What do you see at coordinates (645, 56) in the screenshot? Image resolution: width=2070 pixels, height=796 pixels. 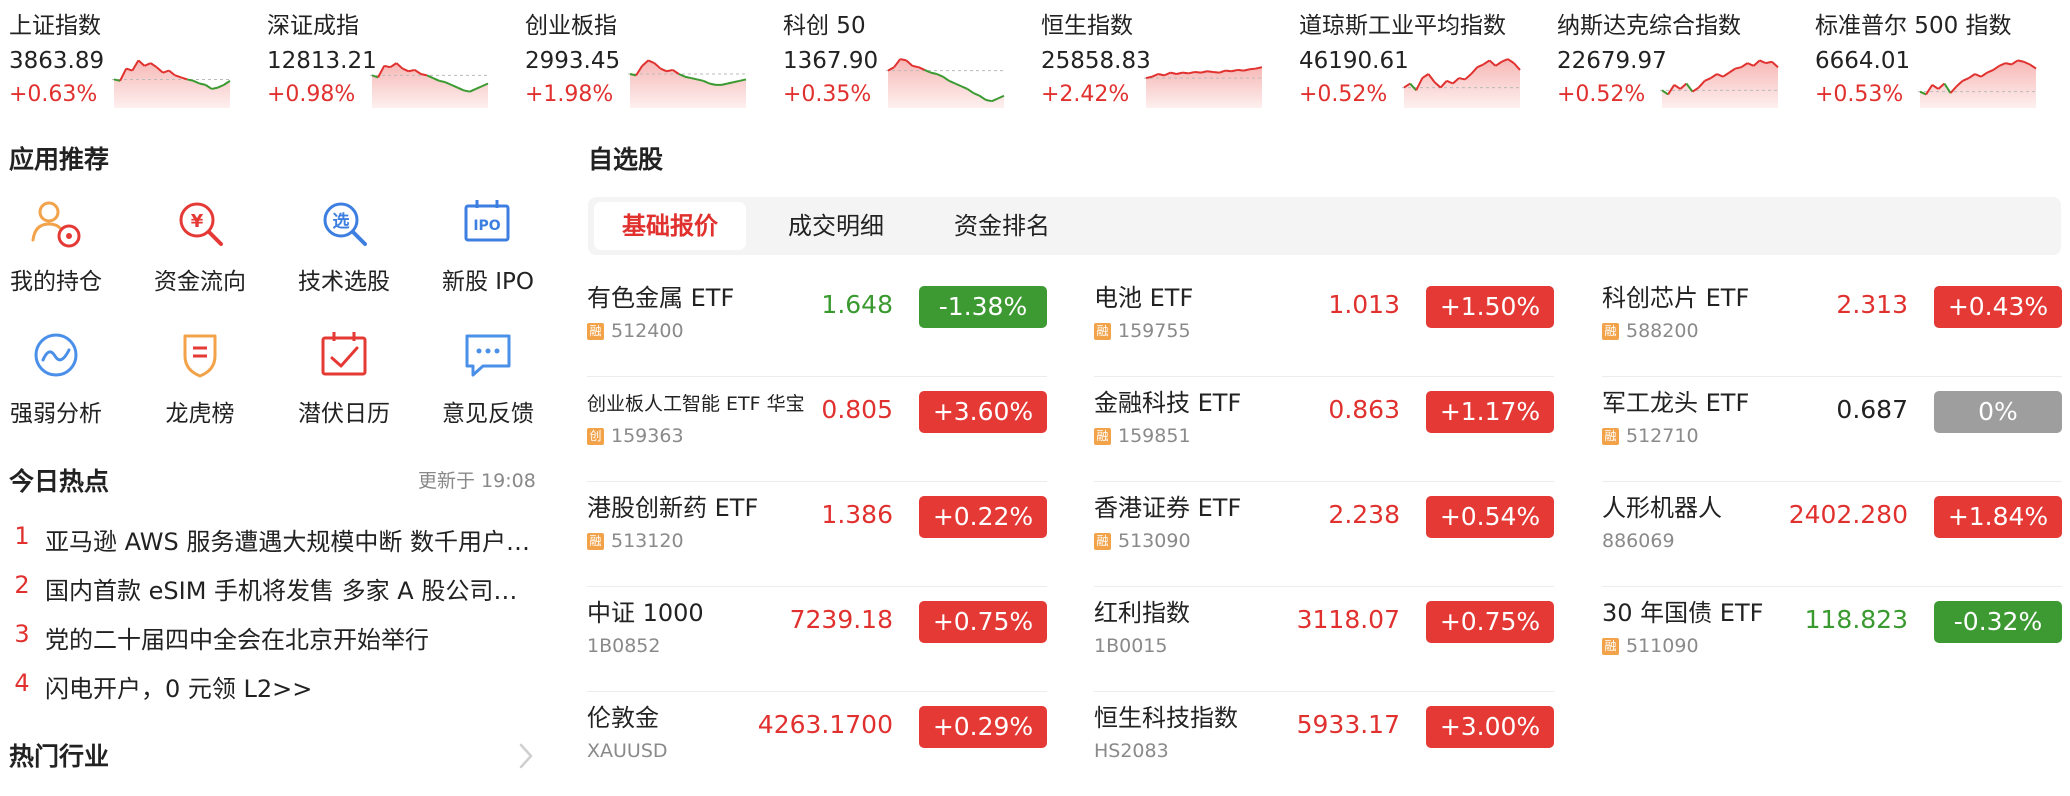 I see `index-card: 创业板指 2993.45 +1.98%` at bounding box center [645, 56].